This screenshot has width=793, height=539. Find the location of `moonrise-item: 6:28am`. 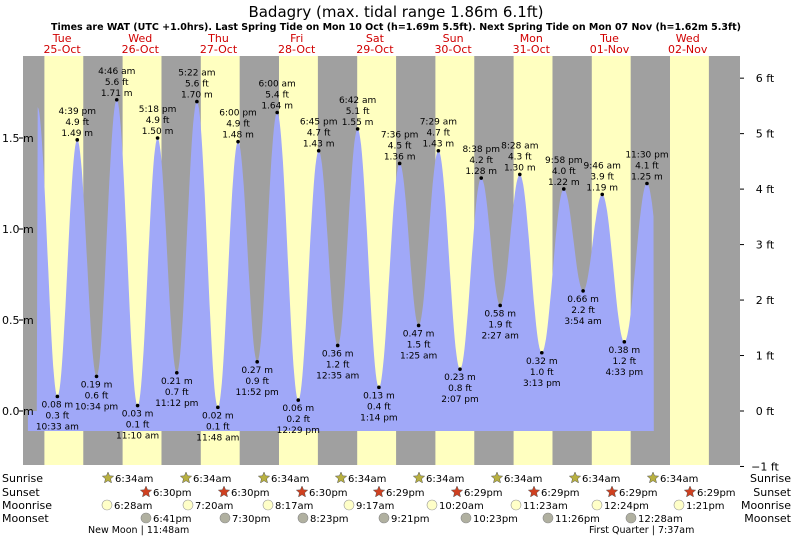

moonrise-item: 6:28am is located at coordinates (126, 505).